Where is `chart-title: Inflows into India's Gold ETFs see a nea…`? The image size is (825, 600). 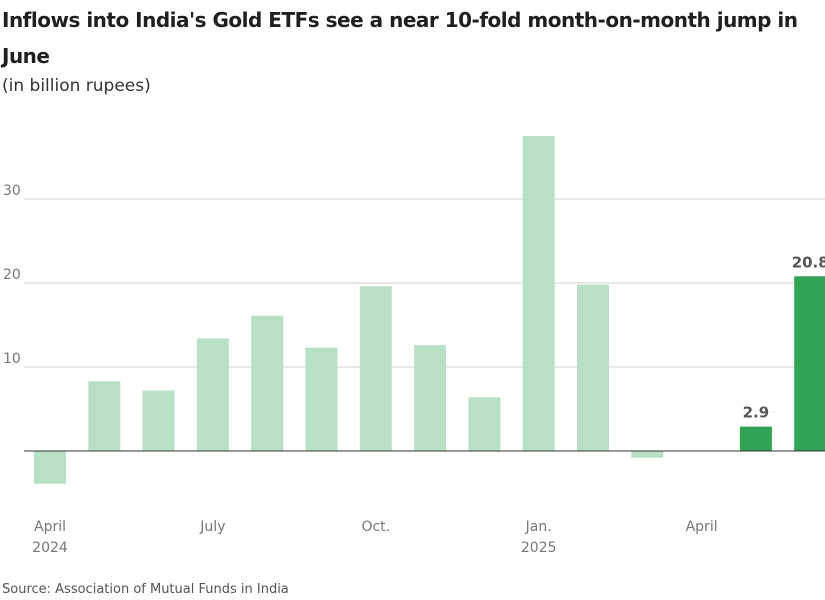
chart-title: Inflows into India's Gold ETFs see a nea… is located at coordinates (400, 38).